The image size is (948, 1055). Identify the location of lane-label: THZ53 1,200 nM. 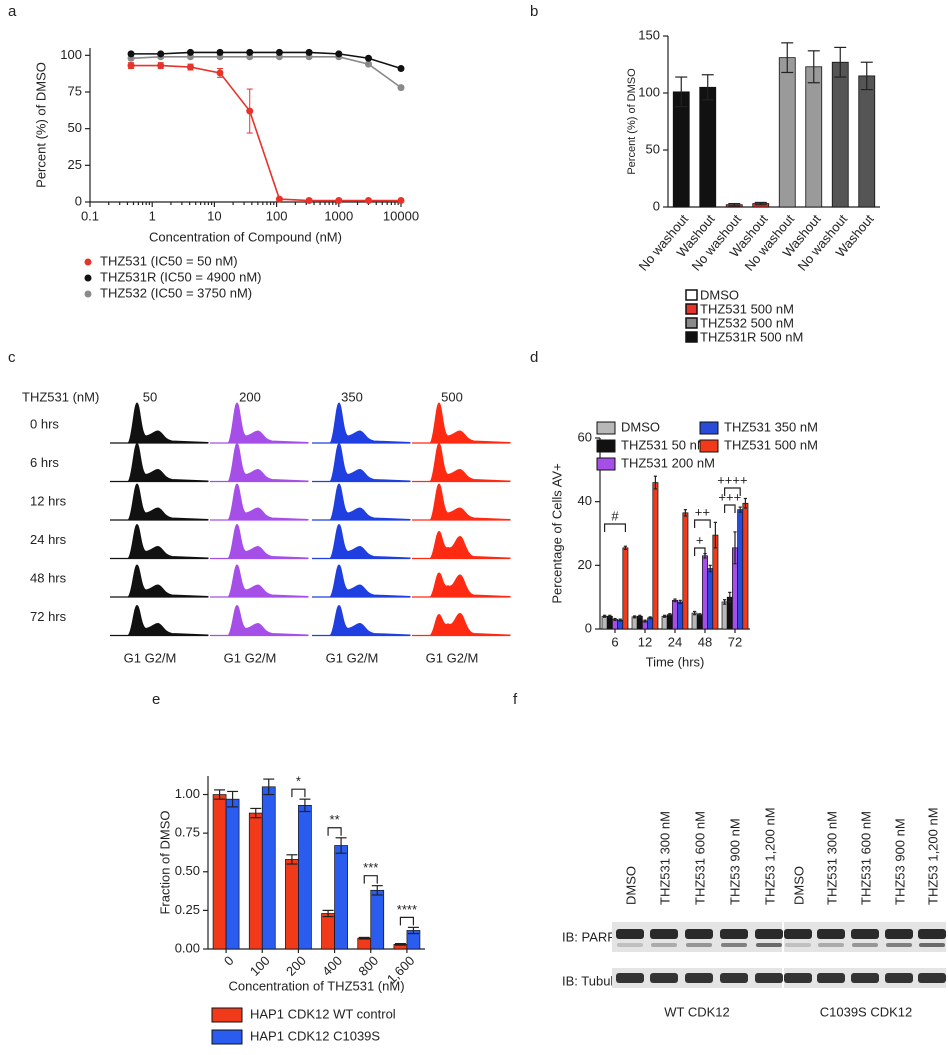
(769, 856).